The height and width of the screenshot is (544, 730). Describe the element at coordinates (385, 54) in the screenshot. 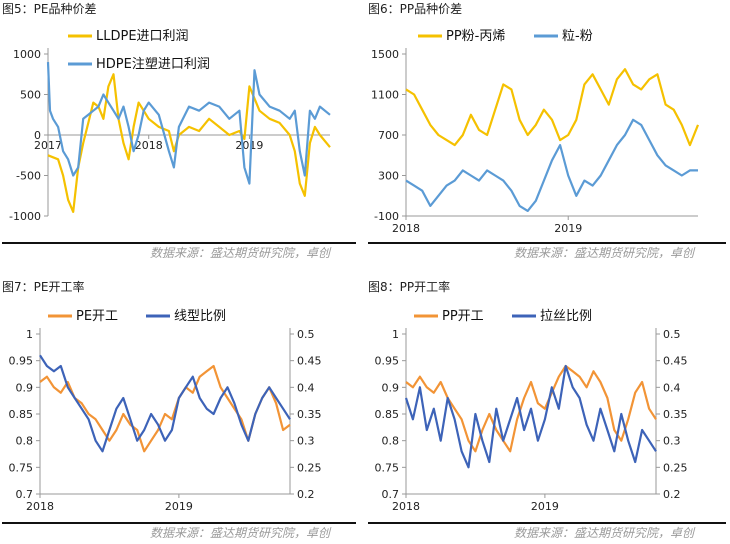

I see `y-tick-label: 1500` at that location.